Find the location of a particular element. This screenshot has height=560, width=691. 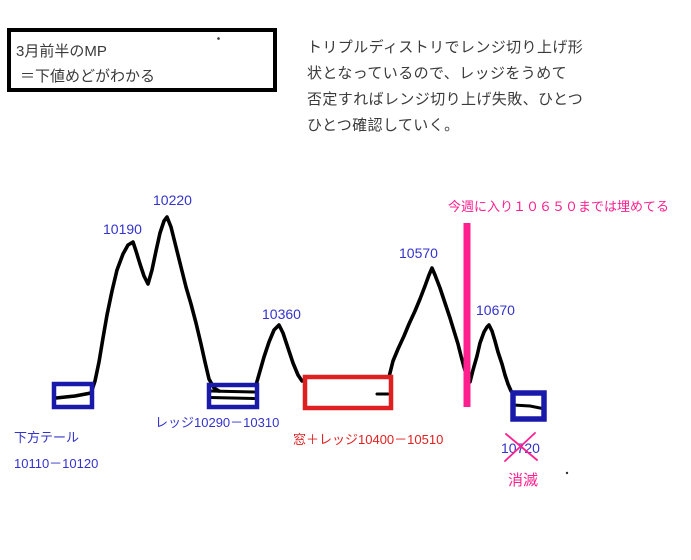

ledge-line-10290-bottom is located at coordinates (232, 398).